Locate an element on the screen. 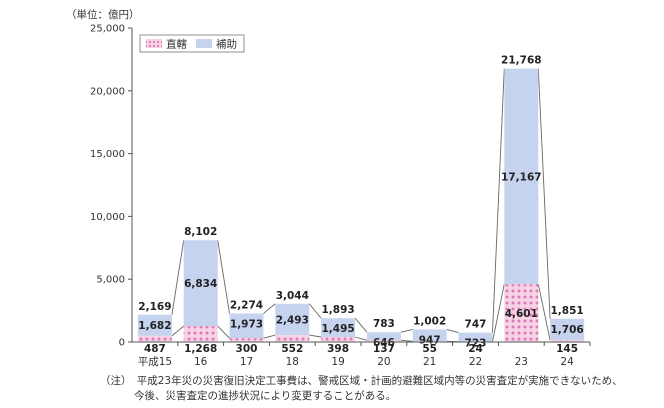 This screenshot has width=664, height=408. legend-label-direct: 直轄 is located at coordinates (176, 44).